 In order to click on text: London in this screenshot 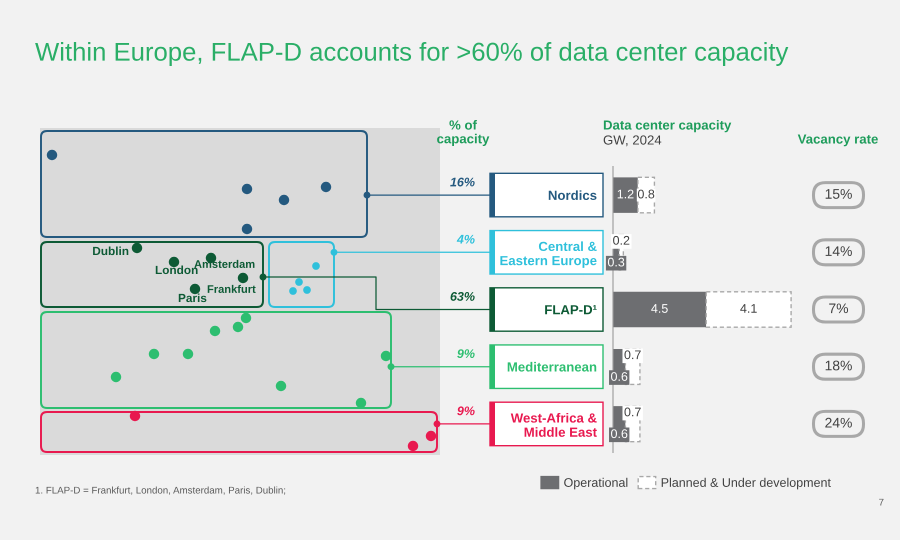, I will do `click(177, 269)`.